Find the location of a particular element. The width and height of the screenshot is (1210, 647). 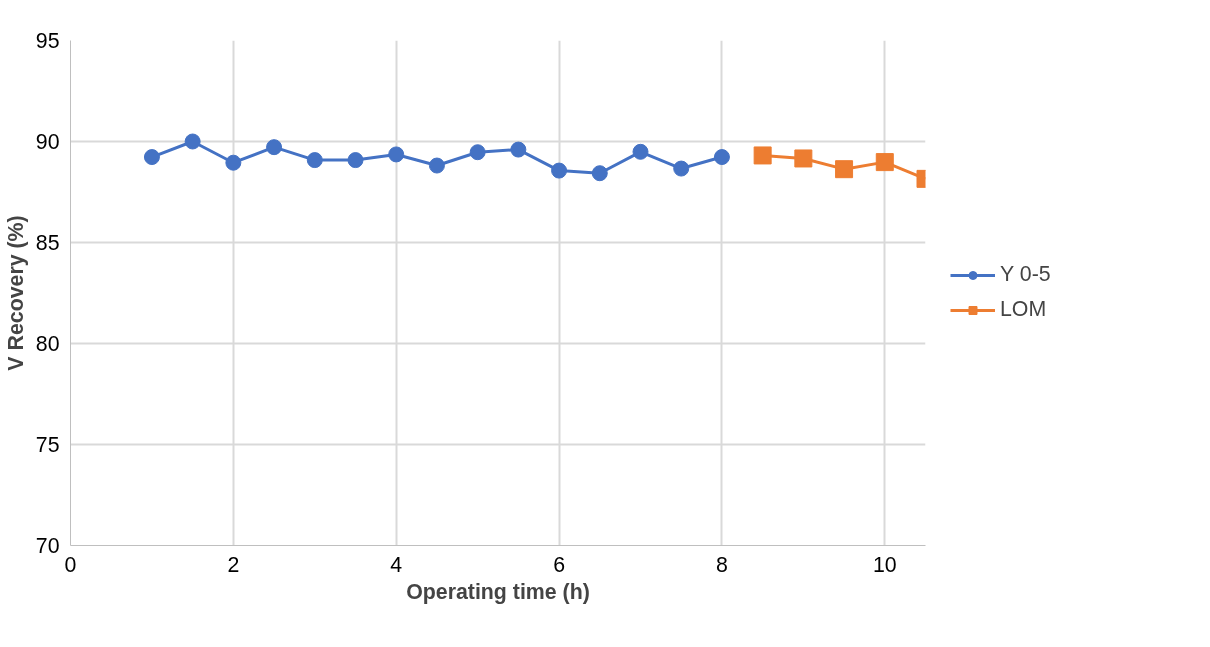

x-axis-title: Operating time (h) is located at coordinates (498, 591).